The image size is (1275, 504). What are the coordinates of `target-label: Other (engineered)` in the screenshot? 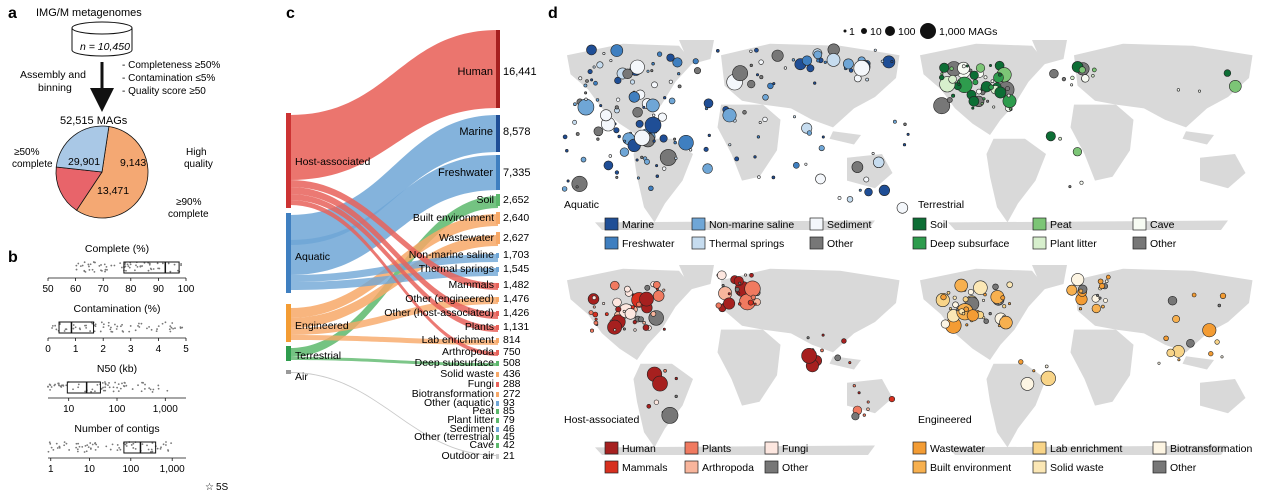 It's located at (449, 299).